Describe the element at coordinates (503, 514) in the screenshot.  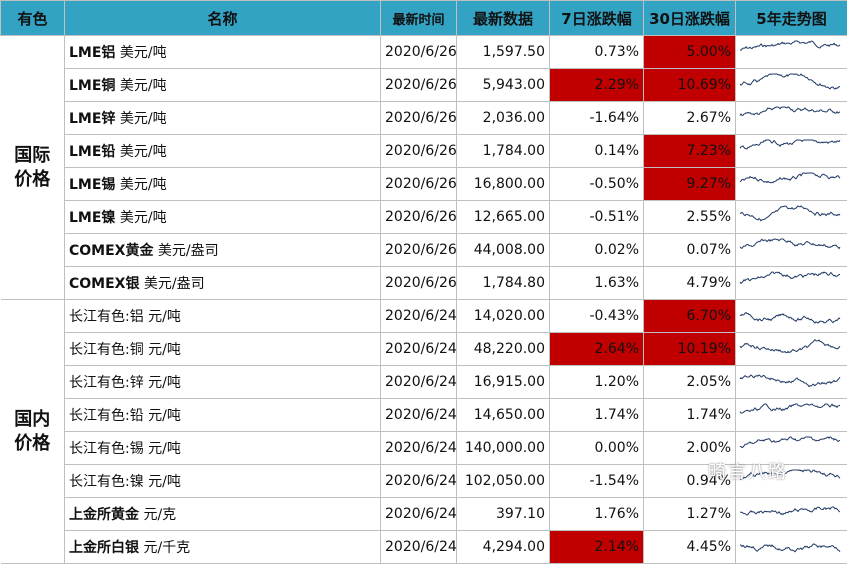
I see `value-cell: 397.10` at that location.